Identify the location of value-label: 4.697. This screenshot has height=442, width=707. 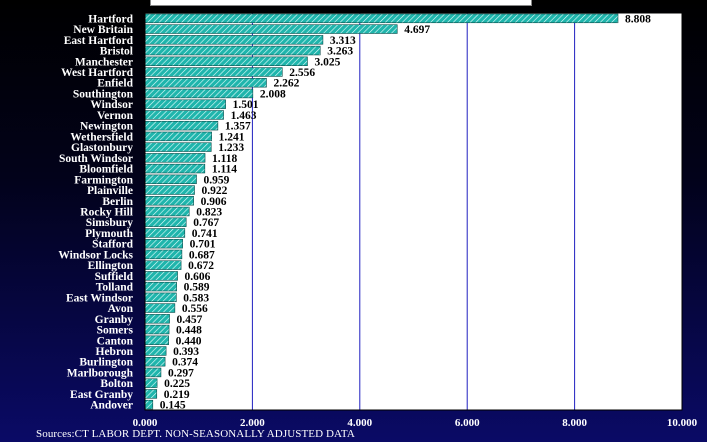
(417, 30).